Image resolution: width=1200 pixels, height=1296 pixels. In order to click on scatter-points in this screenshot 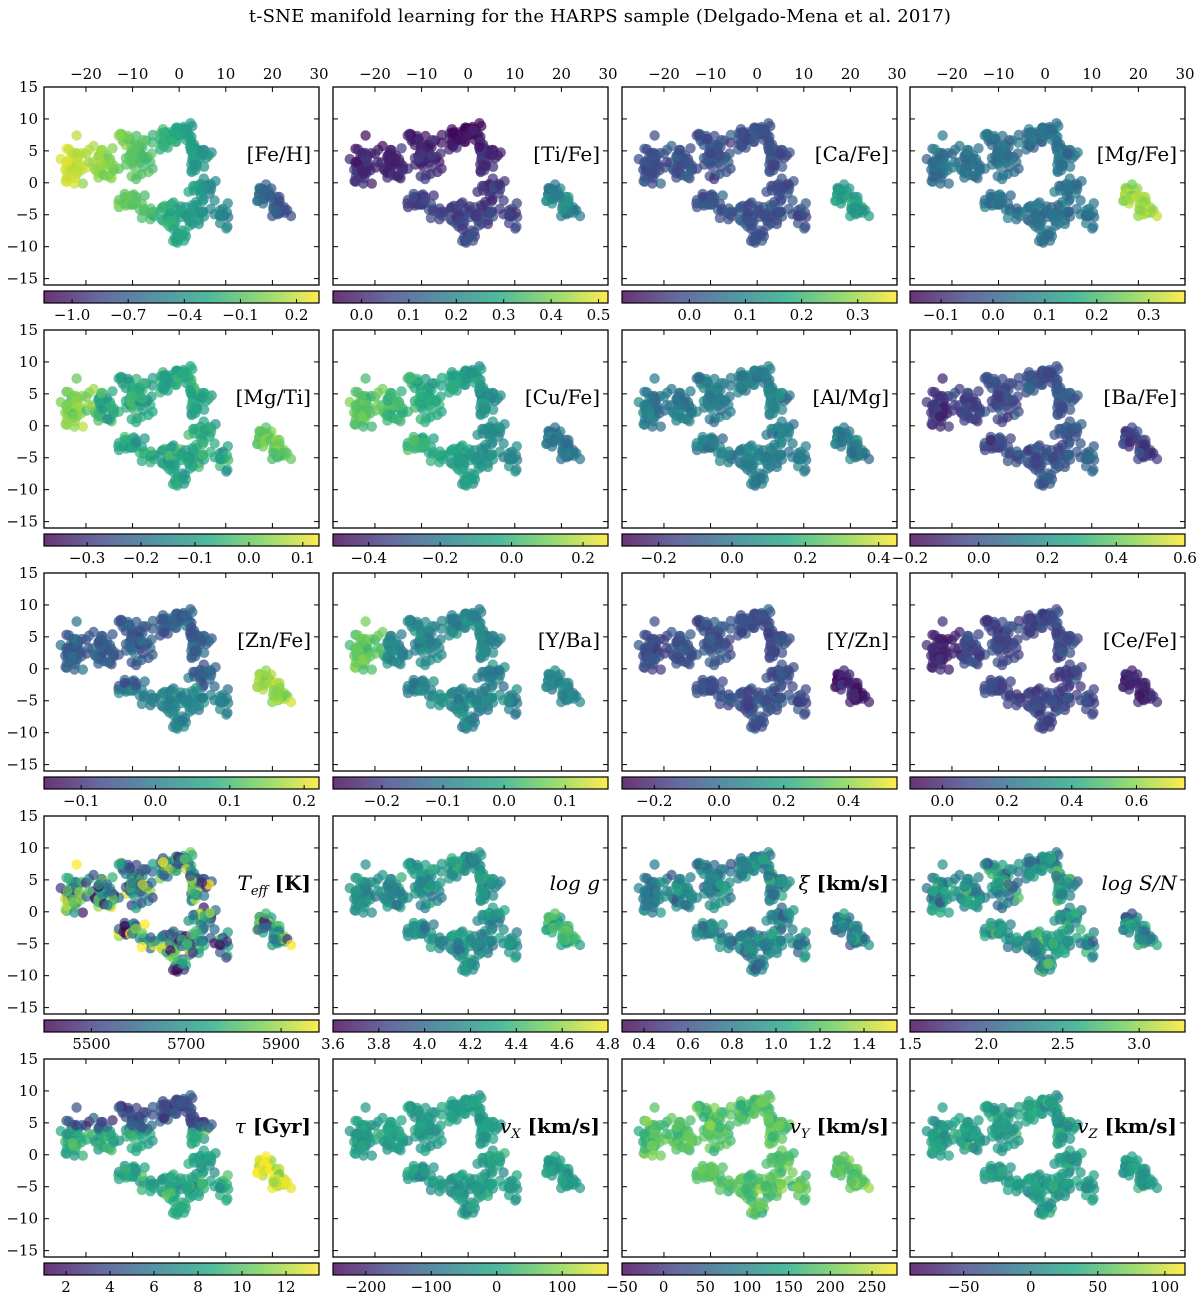, I will do `click(465, 183)`.